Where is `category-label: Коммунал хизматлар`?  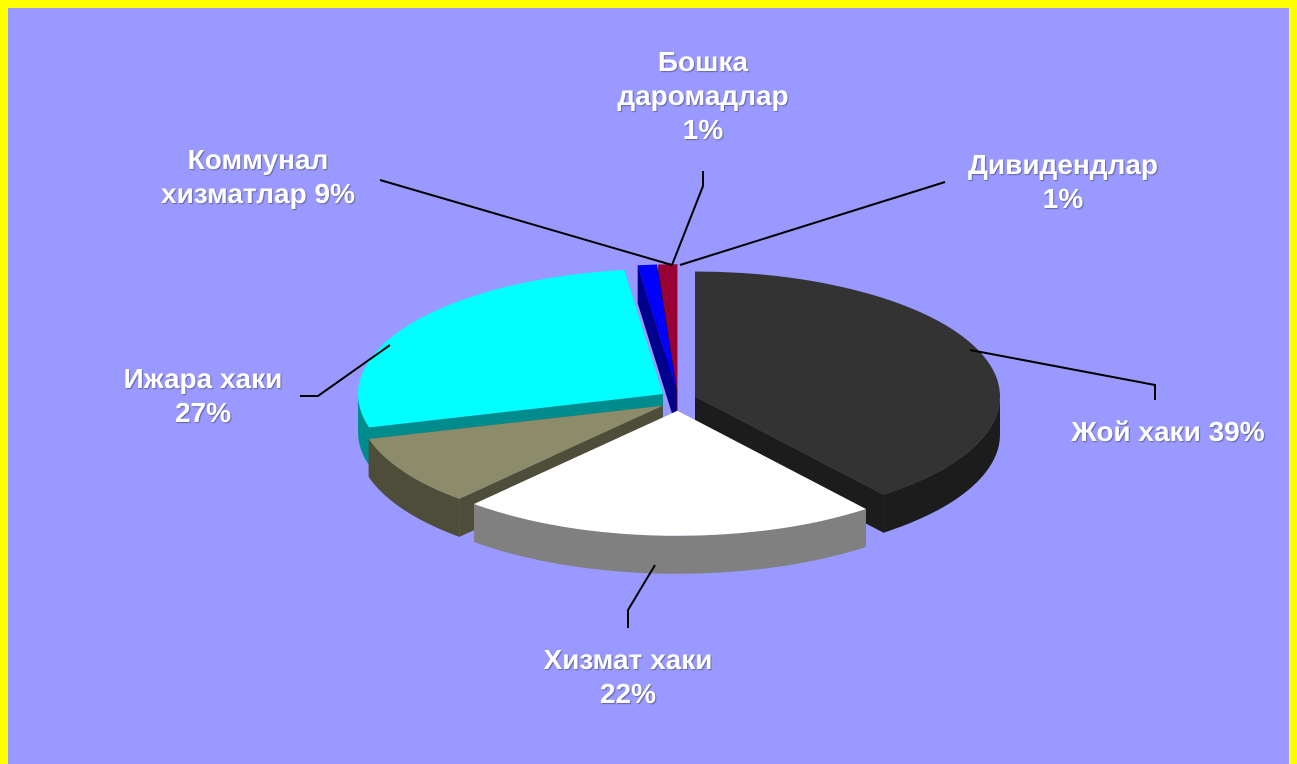 category-label: Коммунал хизматлар is located at coordinates (245, 176).